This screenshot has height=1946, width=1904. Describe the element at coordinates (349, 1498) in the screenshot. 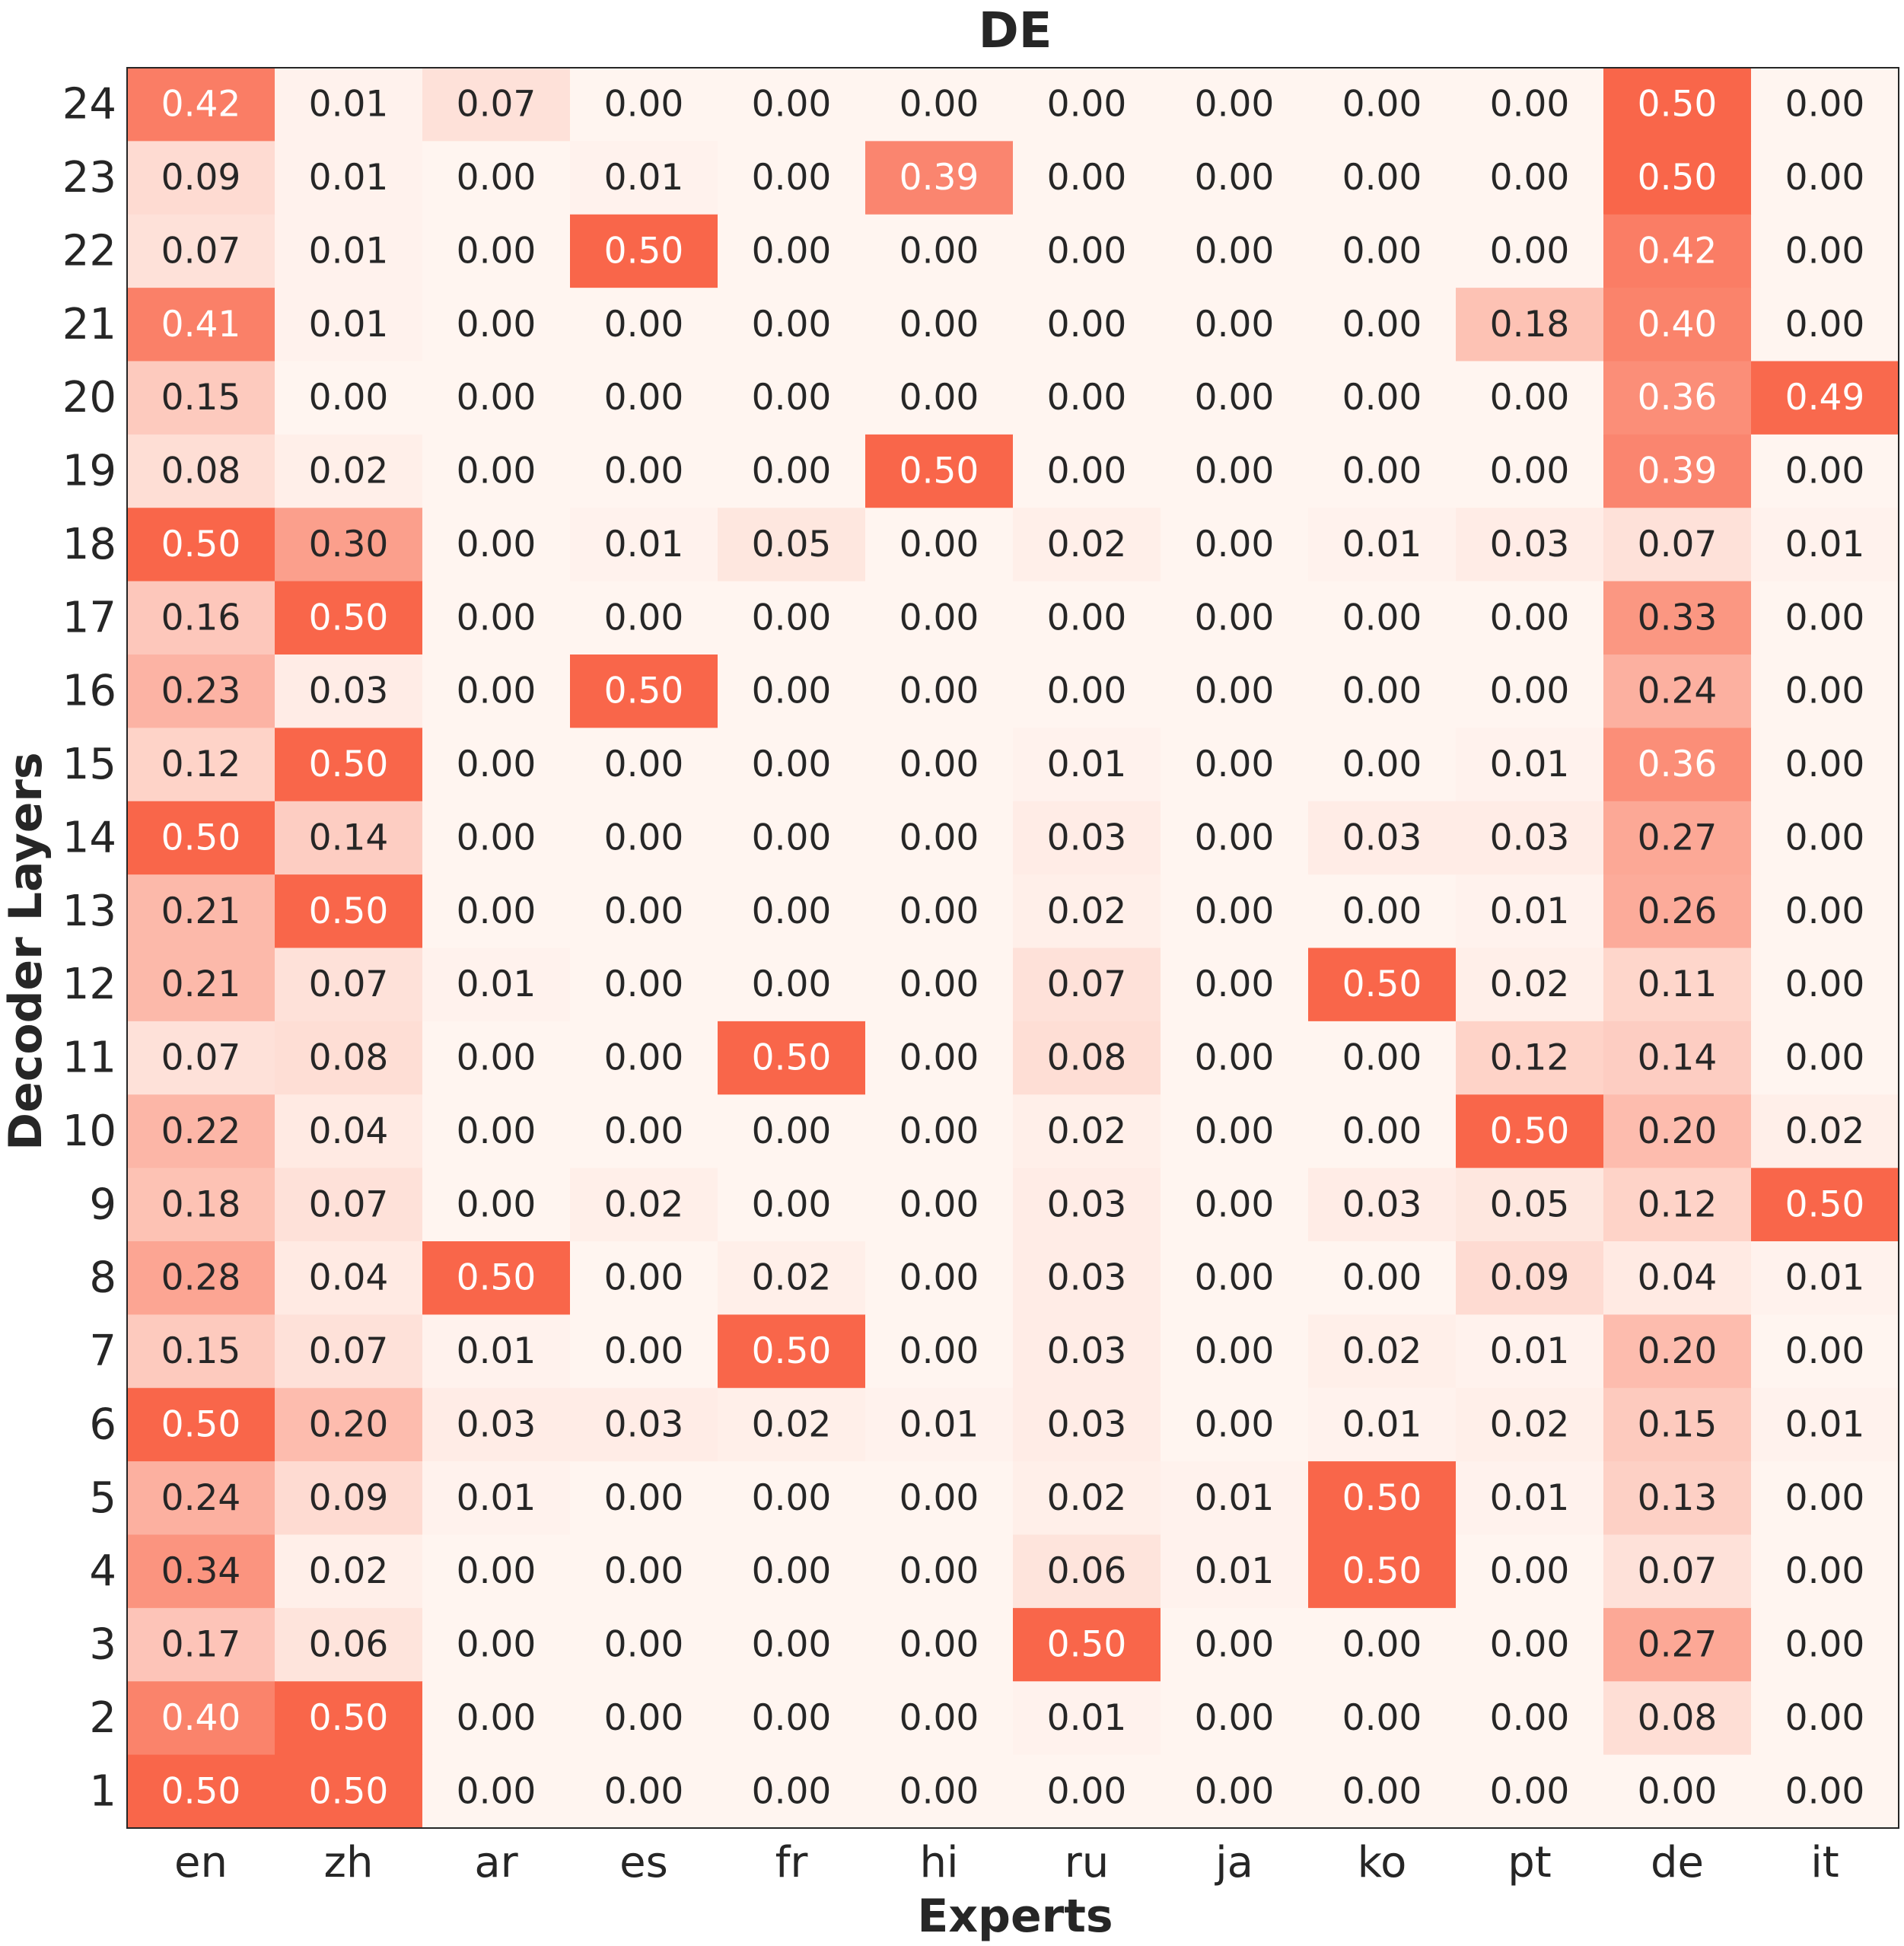

I see `cell-value-label: 0.09` at that location.